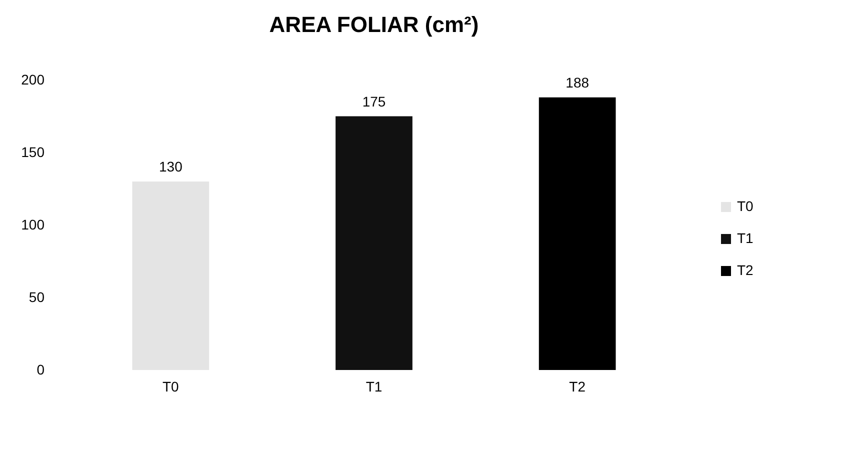 This screenshot has height=458, width=856. I want to click on x-tick-label: T2, so click(577, 386).